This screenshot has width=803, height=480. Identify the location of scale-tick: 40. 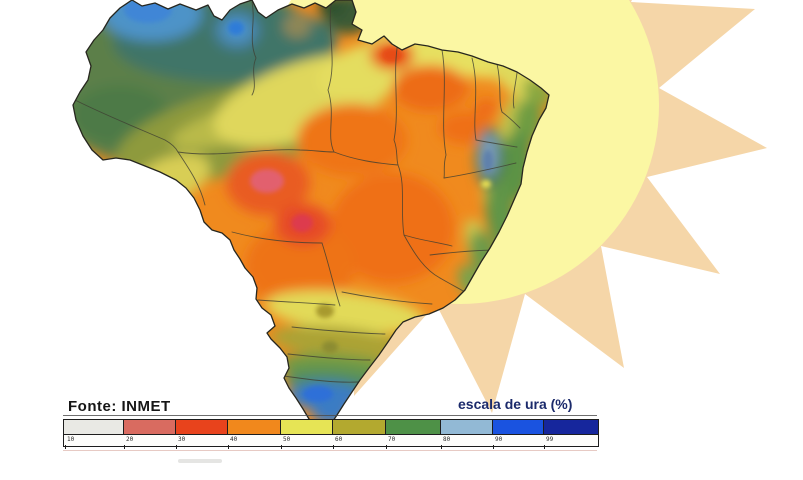
(232, 442).